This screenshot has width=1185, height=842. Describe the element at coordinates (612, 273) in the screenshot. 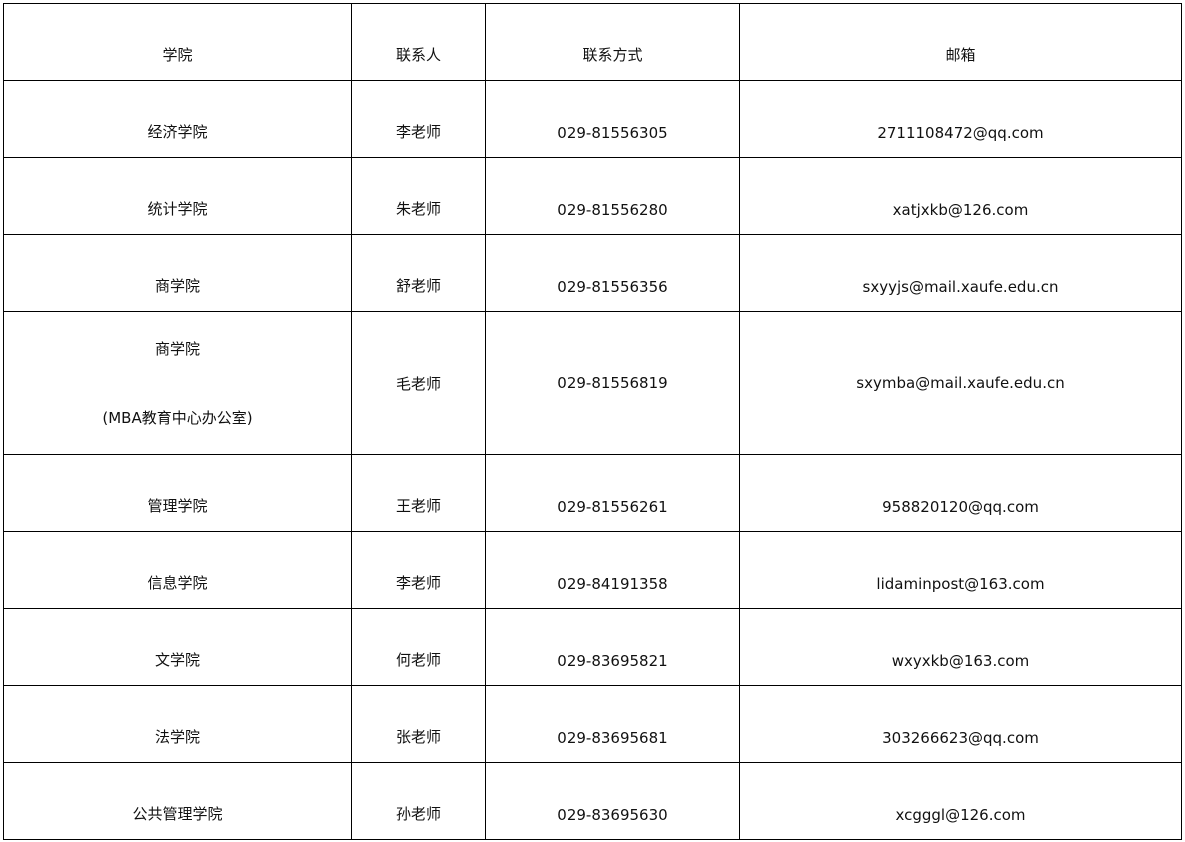

I see `cell-phone: 029-81556356` at that location.